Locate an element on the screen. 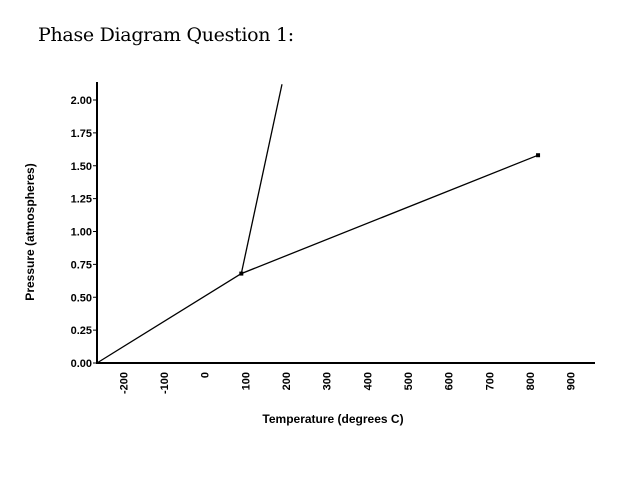 The width and height of the screenshot is (638, 478). y-tick-label: 1.25 is located at coordinates (81, 200).